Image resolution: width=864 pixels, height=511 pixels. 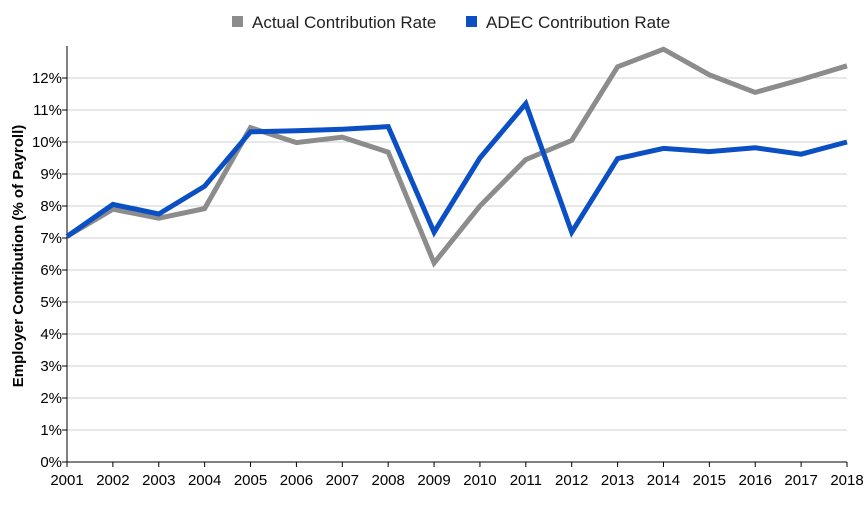 I want to click on y-tick-label: 9%, so click(x=51, y=174).